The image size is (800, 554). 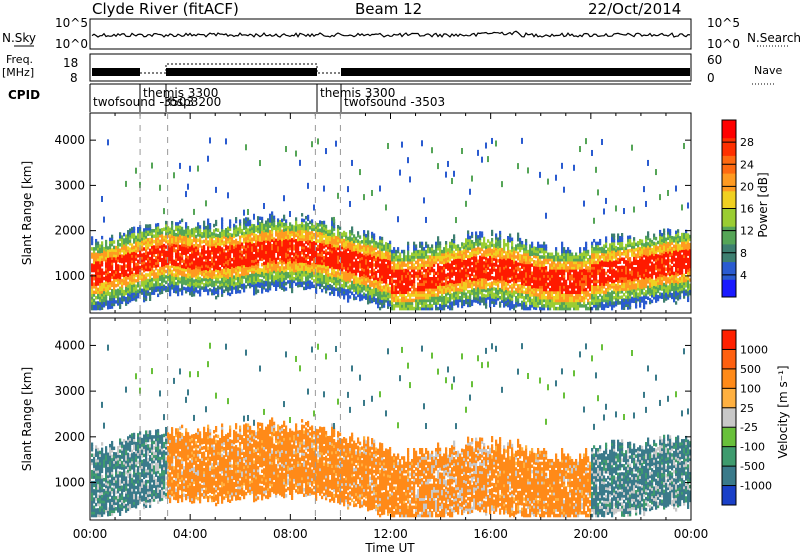 I want to click on nsearch-label: N.Search, so click(x=773, y=38).